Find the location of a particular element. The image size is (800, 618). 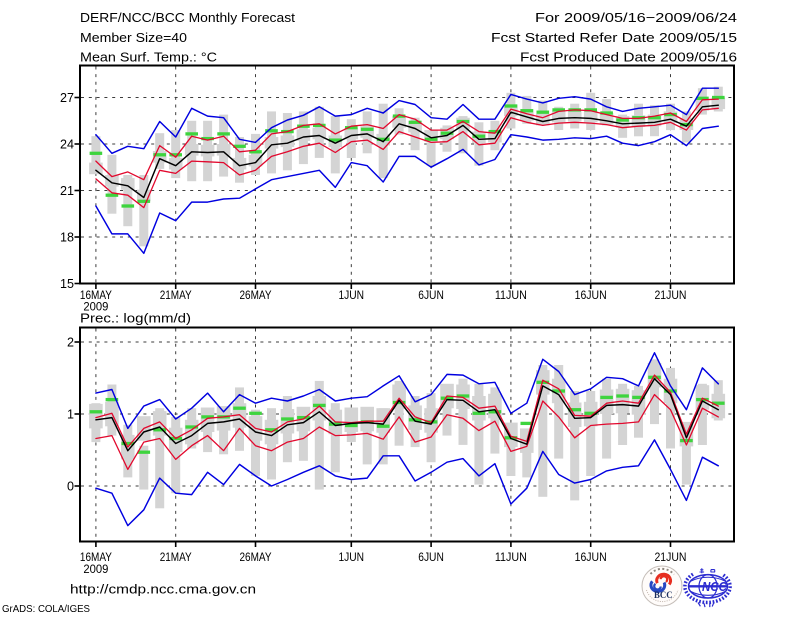

svg-text: 2 is located at coordinates (70, 342).